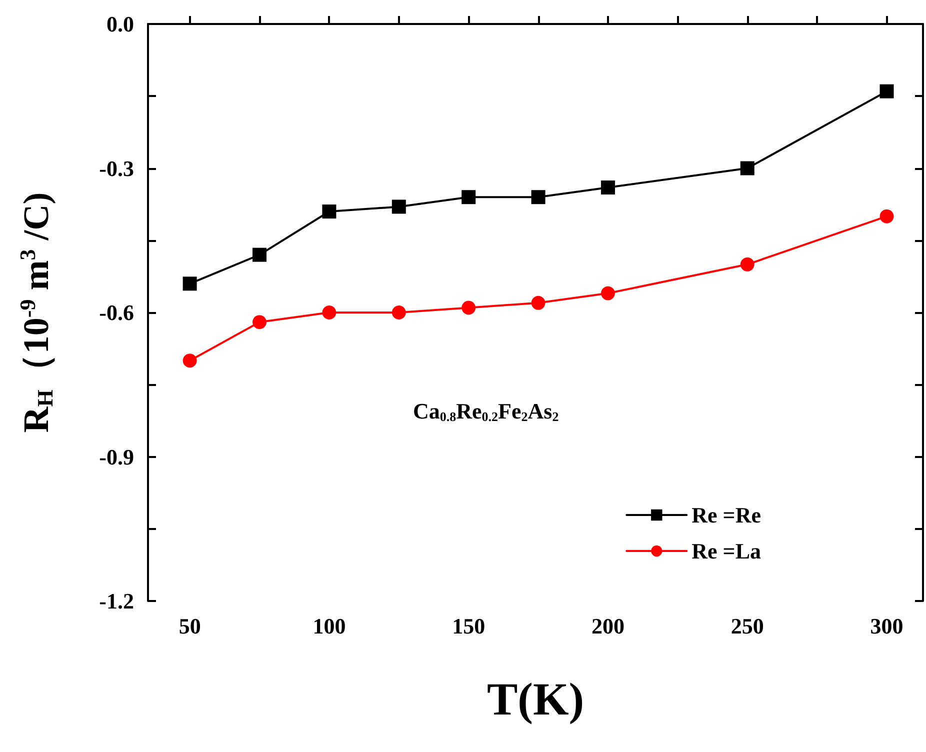 This screenshot has height=752, width=926. I want to click on legend-label: Re =La, so click(727, 551).